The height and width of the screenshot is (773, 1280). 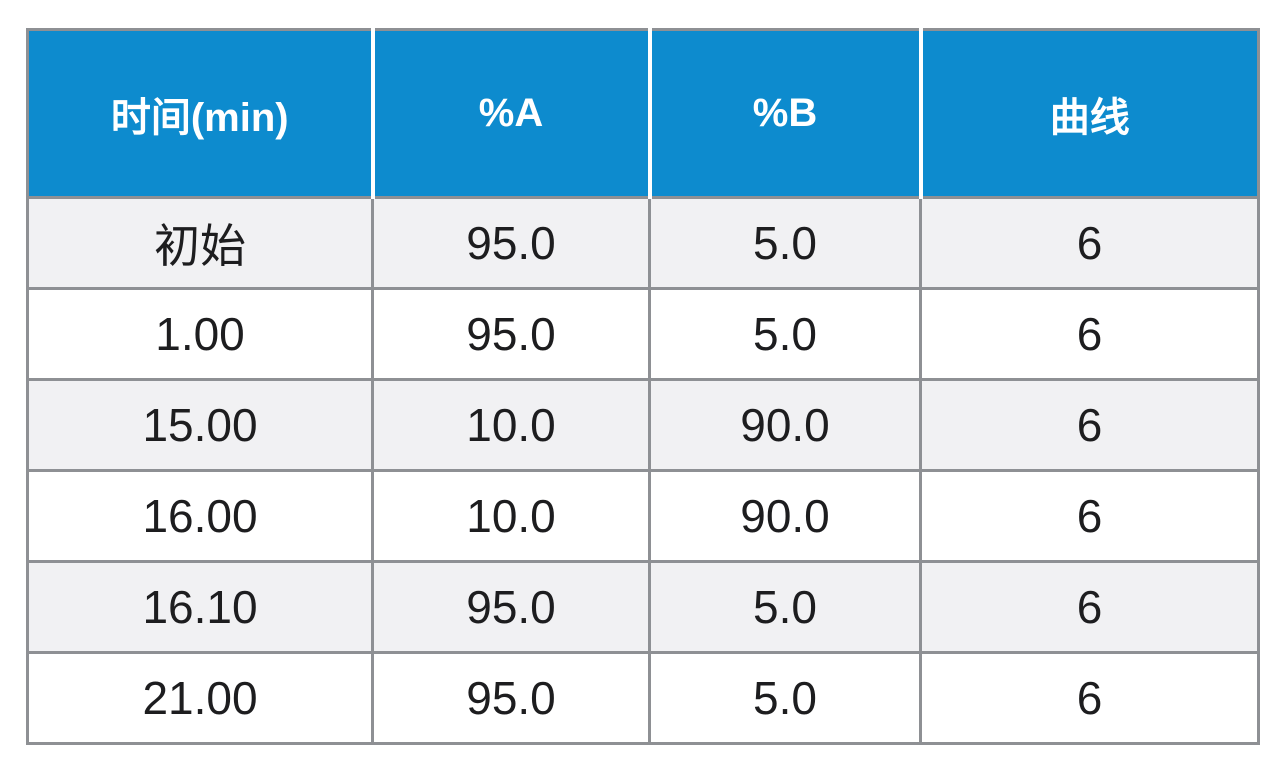 What do you see at coordinates (200, 515) in the screenshot?
I see `table-cell: 16.00` at bounding box center [200, 515].